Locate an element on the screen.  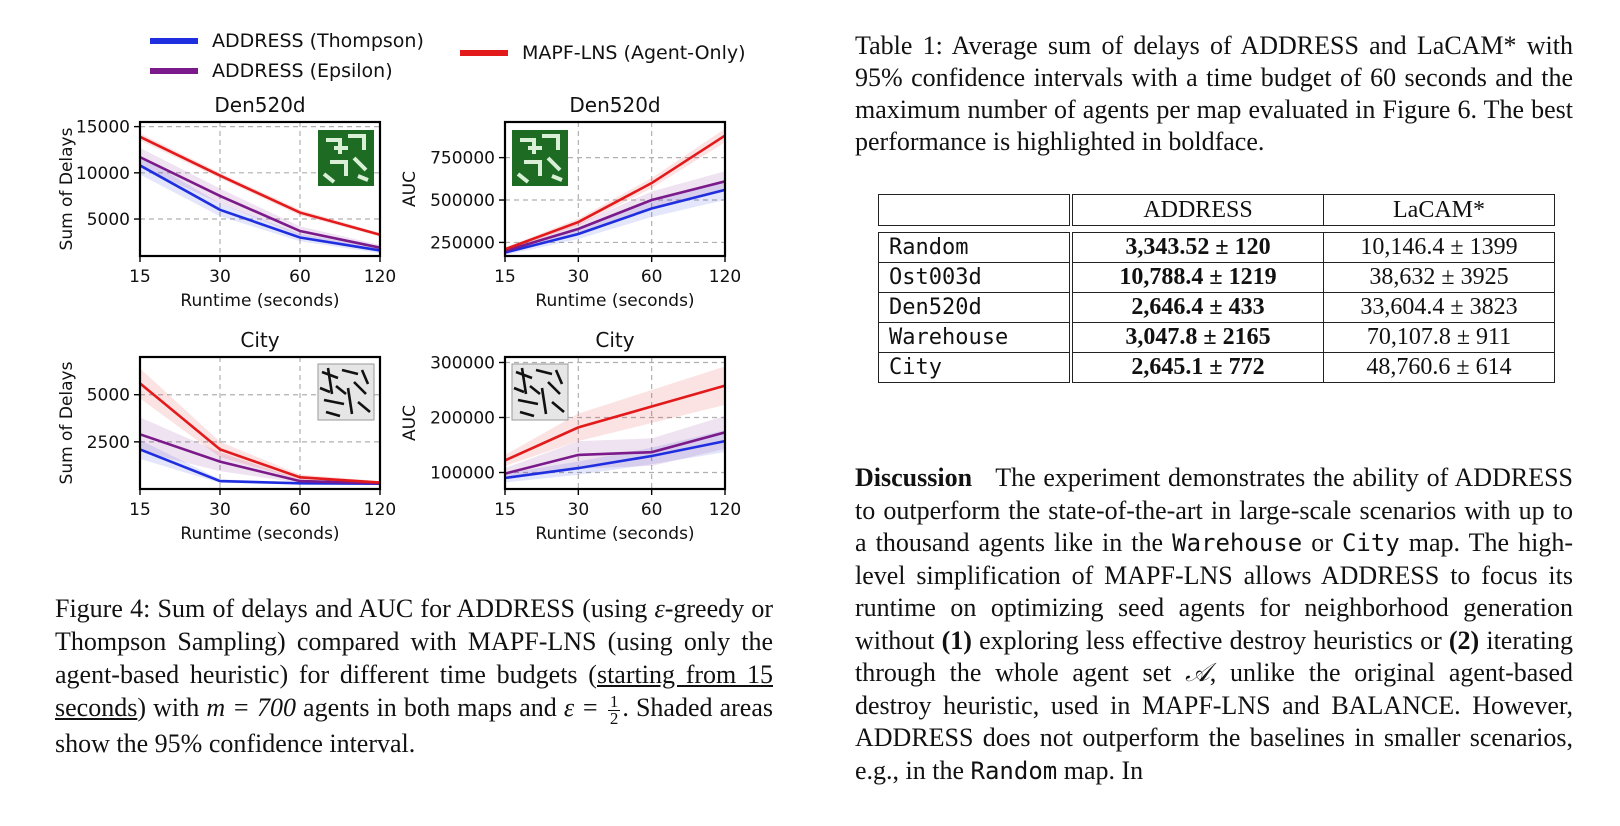
caption-epsilon: ε is located at coordinates (659, 608).